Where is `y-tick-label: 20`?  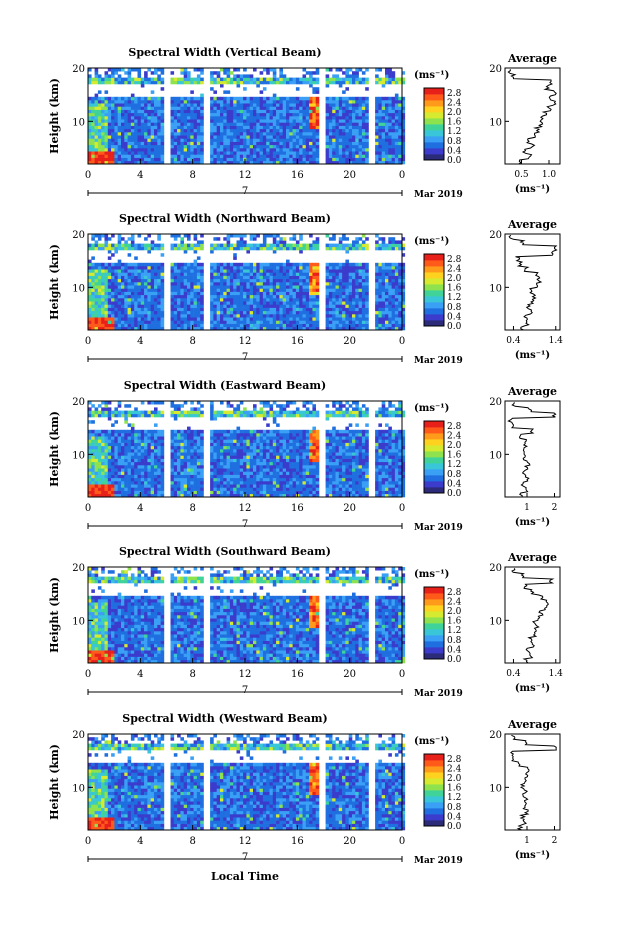
y-tick-label: 20 is located at coordinates (78, 69).